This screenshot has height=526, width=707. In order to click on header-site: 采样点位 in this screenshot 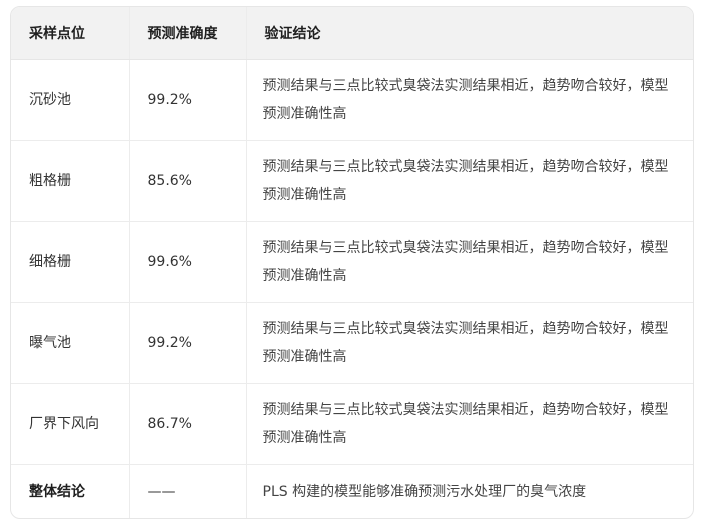, I will do `click(70, 33)`.